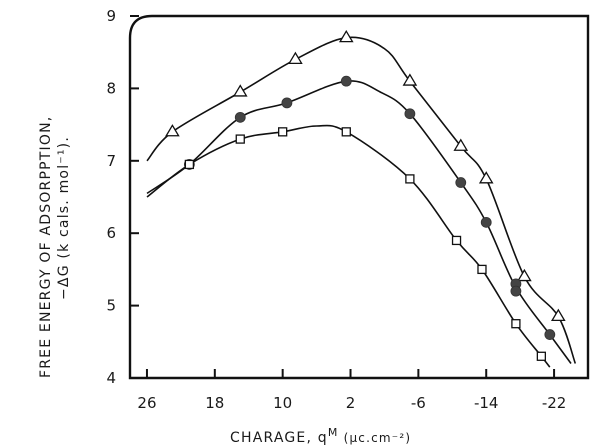  I want to click on y-tick-label: 6, so click(111, 233).